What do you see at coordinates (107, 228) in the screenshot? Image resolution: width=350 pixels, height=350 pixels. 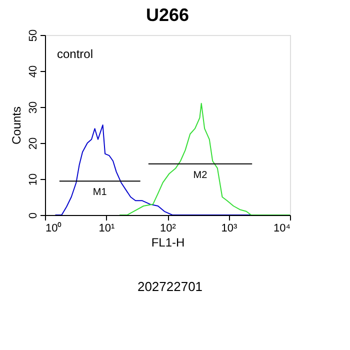 I see `x-tick-label: 10¹` at bounding box center [107, 228].